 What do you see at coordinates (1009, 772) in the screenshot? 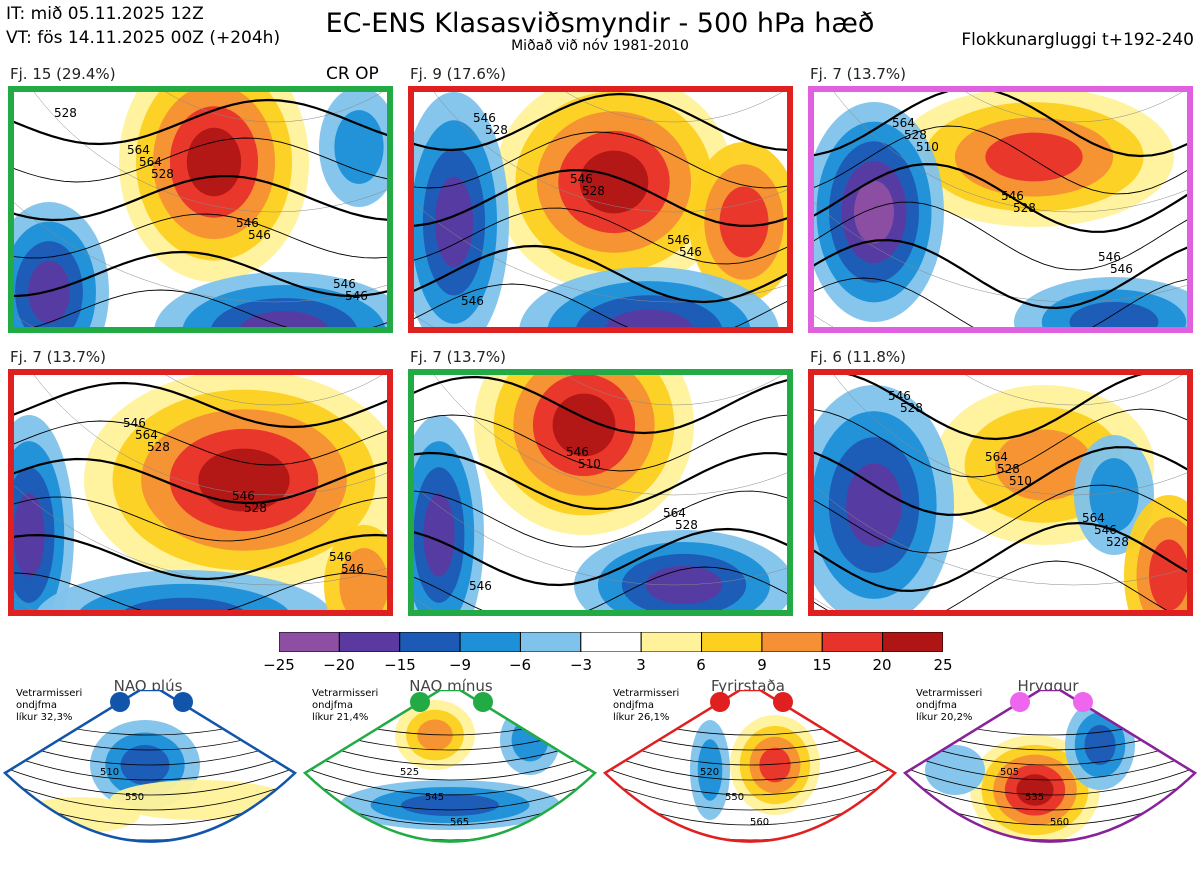
I see `contour-label: 505` at bounding box center [1009, 772].